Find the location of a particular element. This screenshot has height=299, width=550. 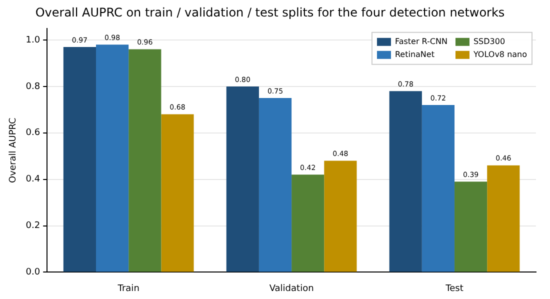

legend-label: SSD300 is located at coordinates (489, 41).